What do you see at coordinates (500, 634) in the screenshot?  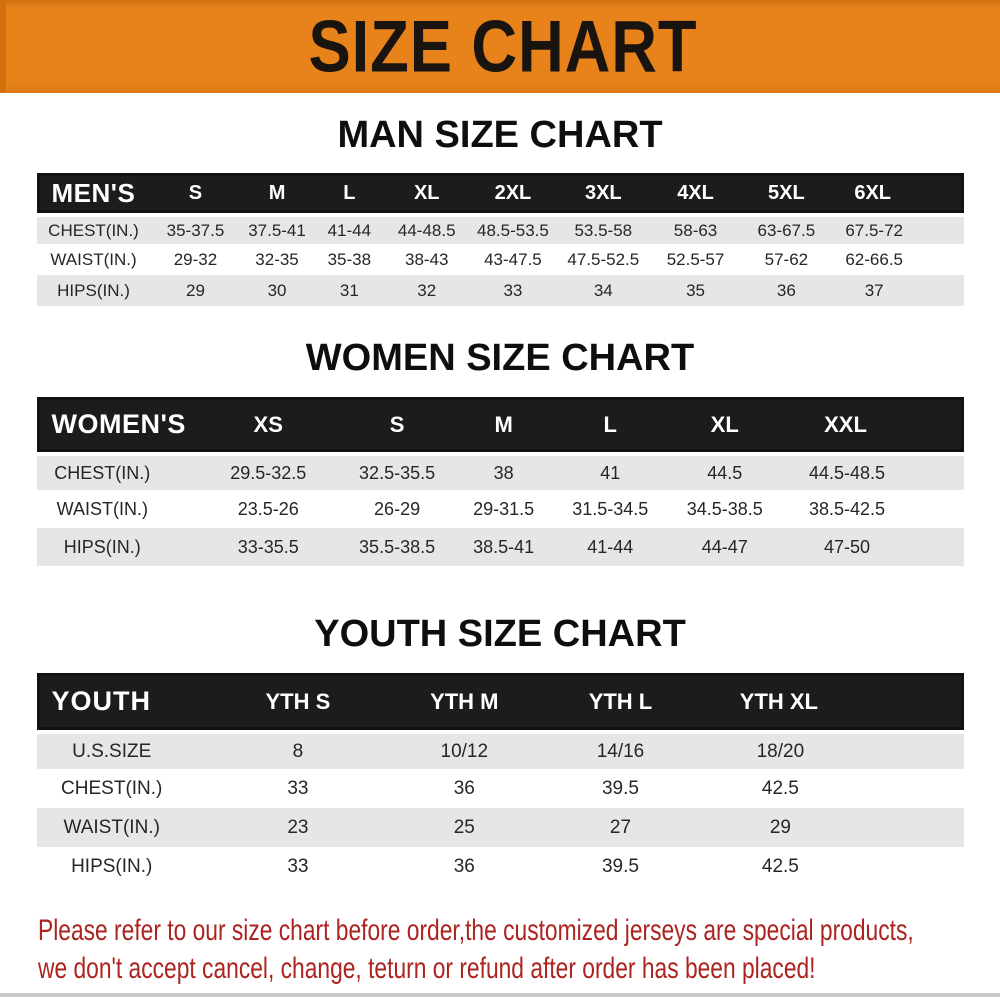 I see `youth-section-title: YOUTH SIZE CHART` at bounding box center [500, 634].